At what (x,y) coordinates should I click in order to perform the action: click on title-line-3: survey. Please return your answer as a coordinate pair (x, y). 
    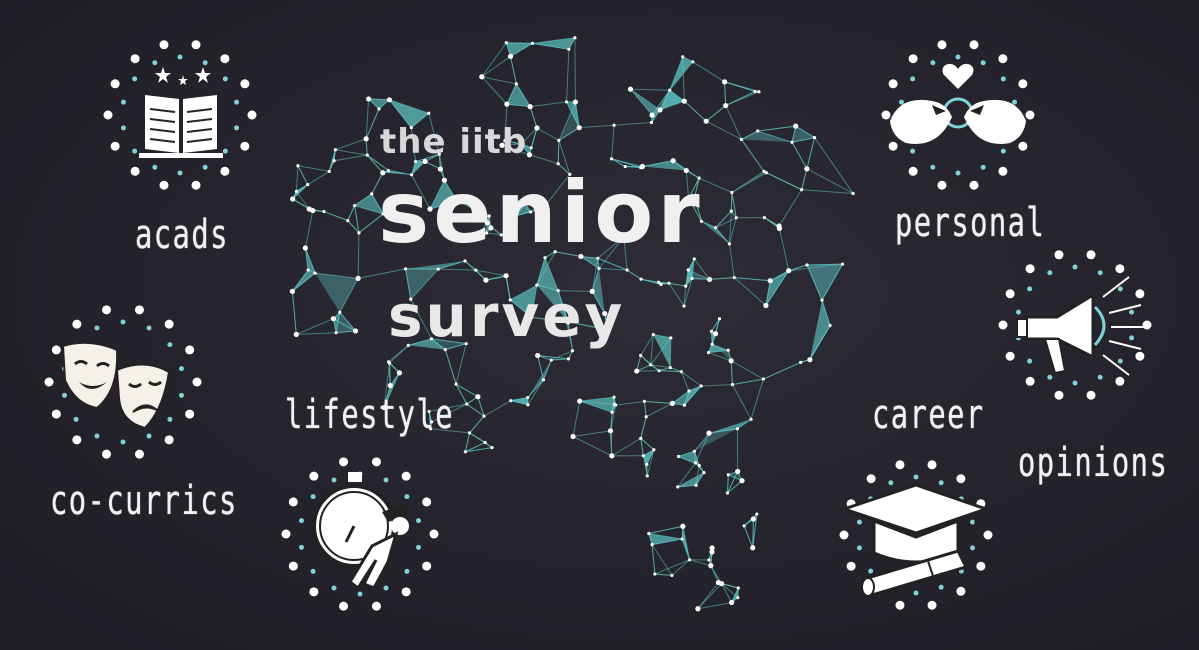
    Looking at the image, I should click on (507, 316).